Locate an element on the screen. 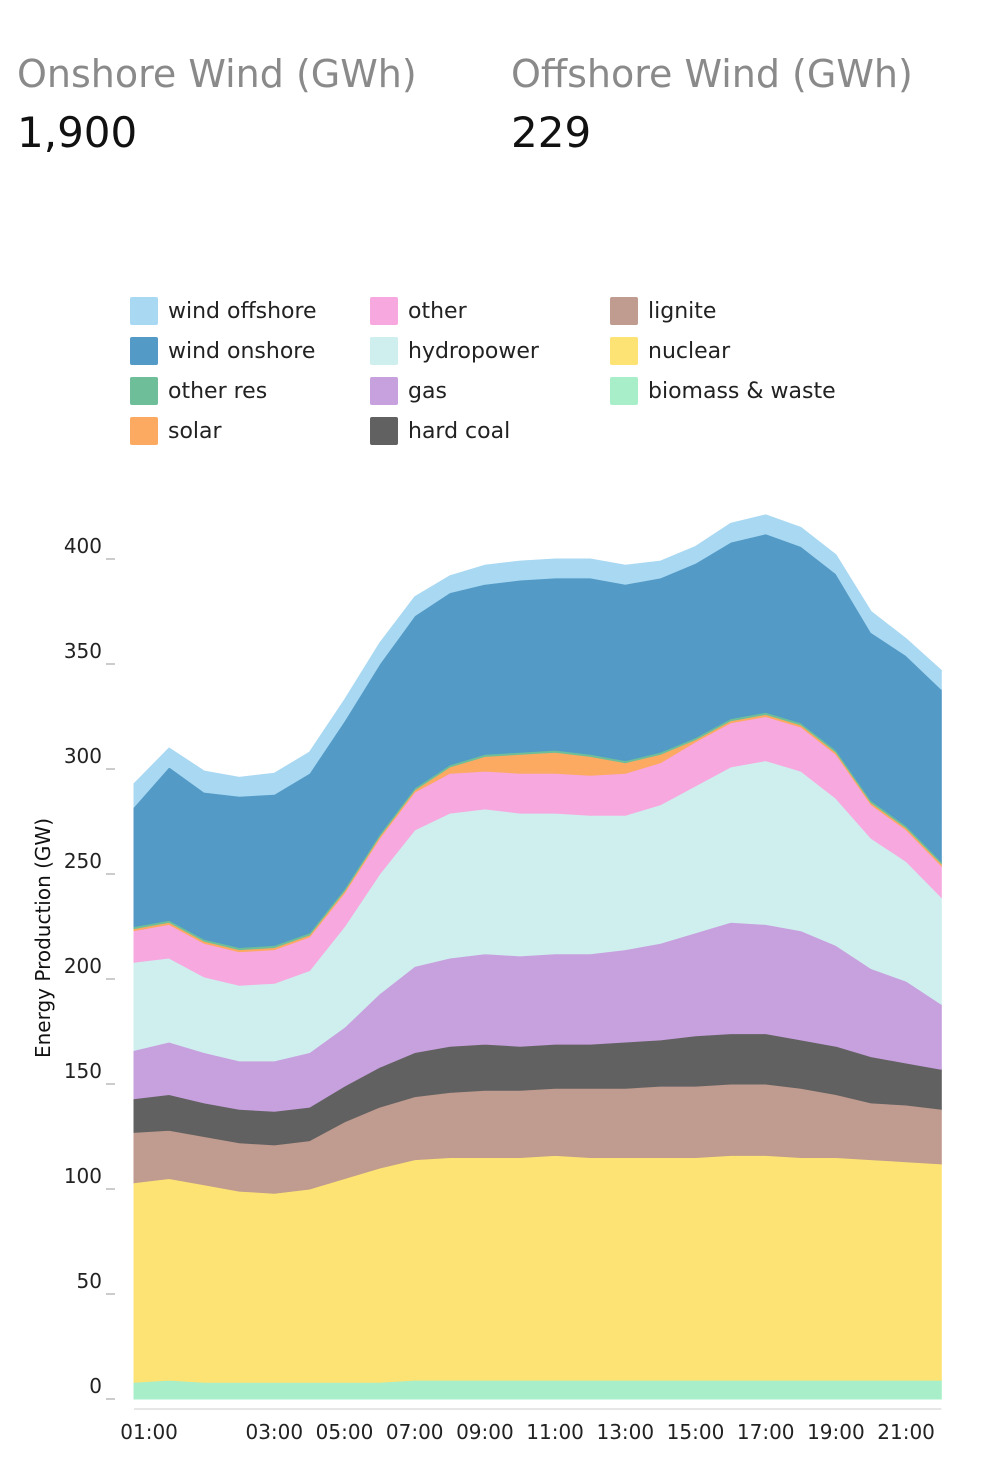 The image size is (984, 1458). y-tick-label: 150 is located at coordinates (83, 1071).